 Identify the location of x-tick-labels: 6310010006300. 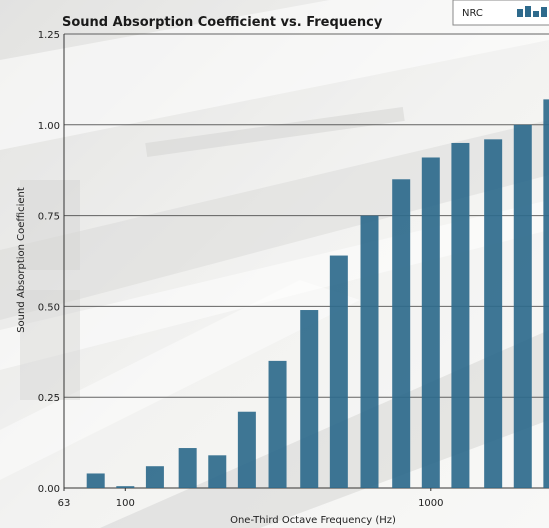
(251, 498).